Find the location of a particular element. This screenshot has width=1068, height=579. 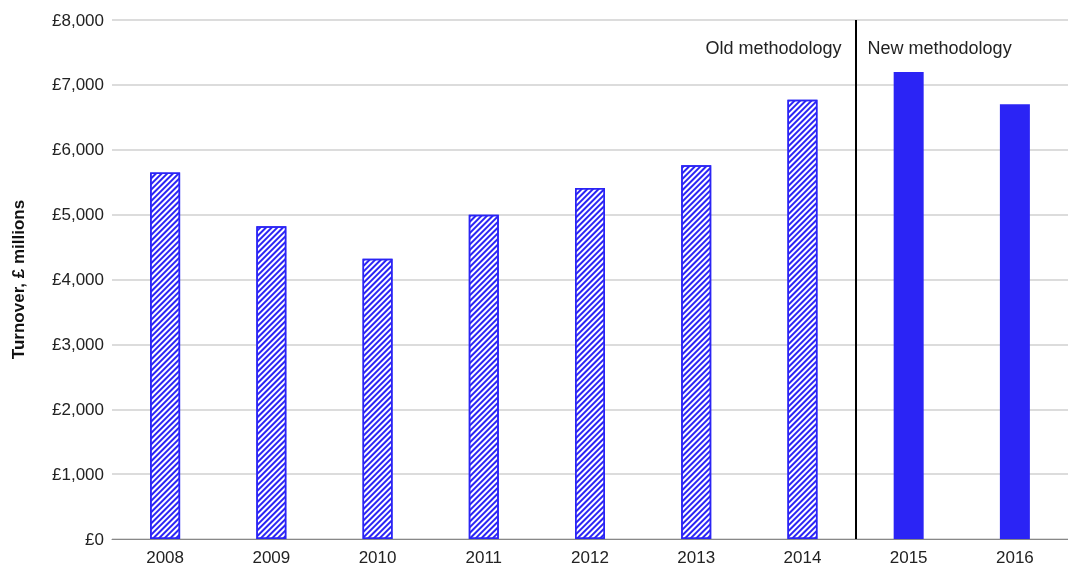

y-tick-label: £1,000 is located at coordinates (78, 474).